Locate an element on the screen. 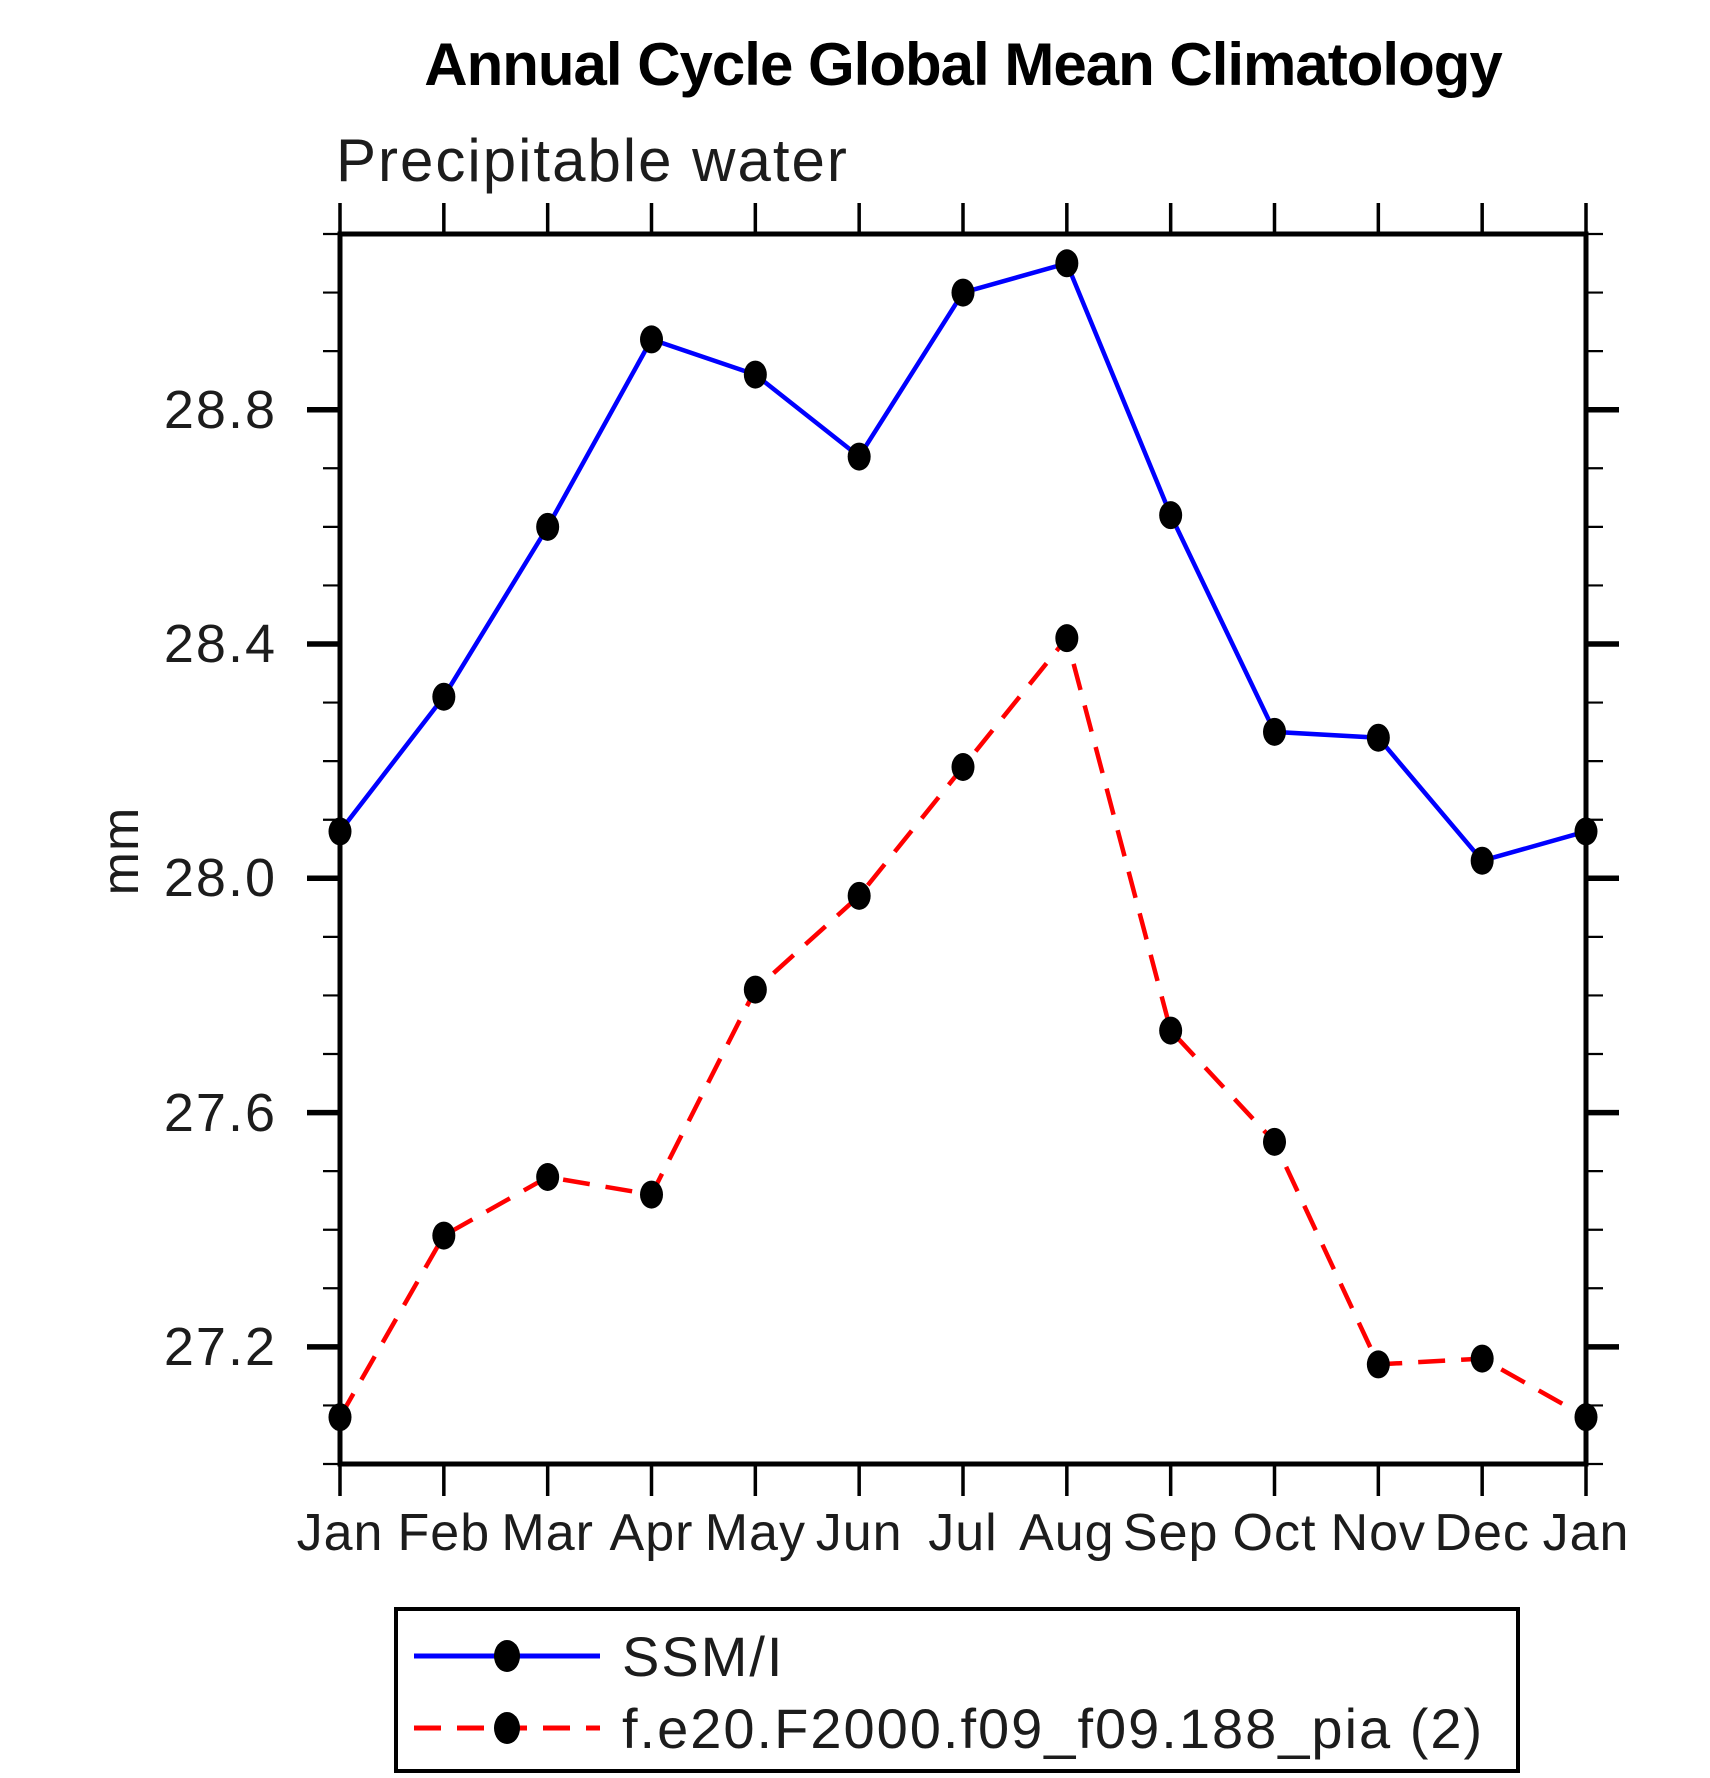 The image size is (1710, 1778). legend-label: SSM/I is located at coordinates (703, 1656).